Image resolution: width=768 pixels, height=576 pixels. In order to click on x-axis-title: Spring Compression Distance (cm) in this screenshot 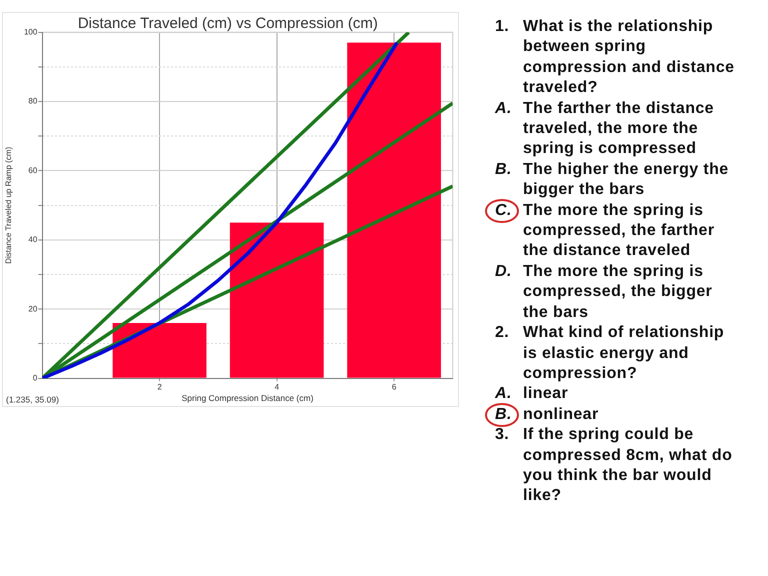, I will do `click(248, 398)`.